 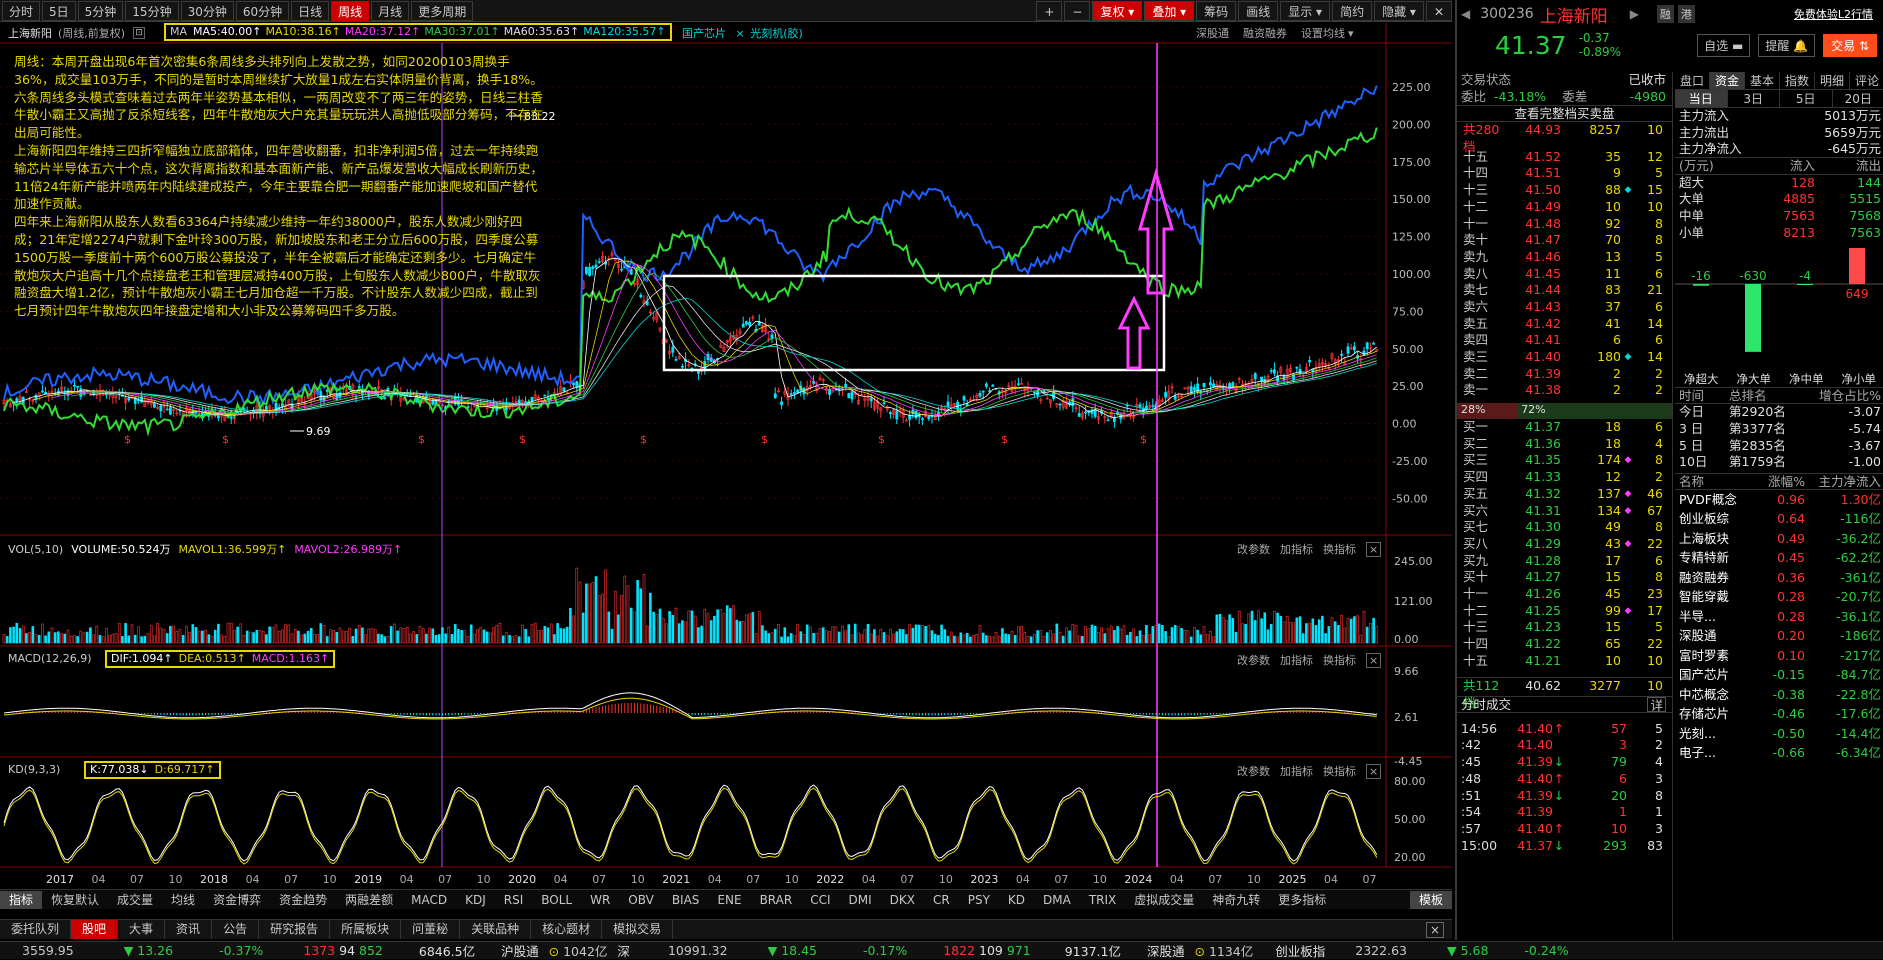 What do you see at coordinates (235, 929) in the screenshot?
I see `bottom-tab-4: 公告` at bounding box center [235, 929].